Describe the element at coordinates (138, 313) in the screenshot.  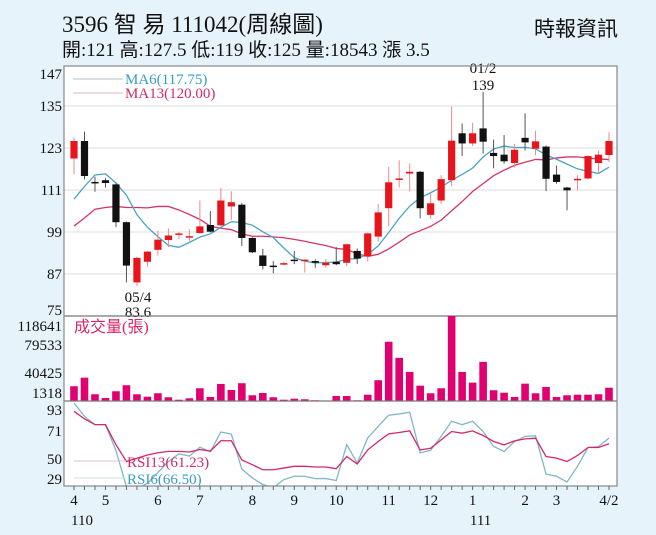
I see `low-annotation-value: 83.6` at that location.